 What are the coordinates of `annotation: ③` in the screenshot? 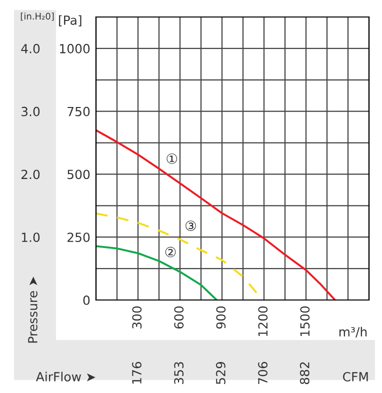 It's located at (191, 225).